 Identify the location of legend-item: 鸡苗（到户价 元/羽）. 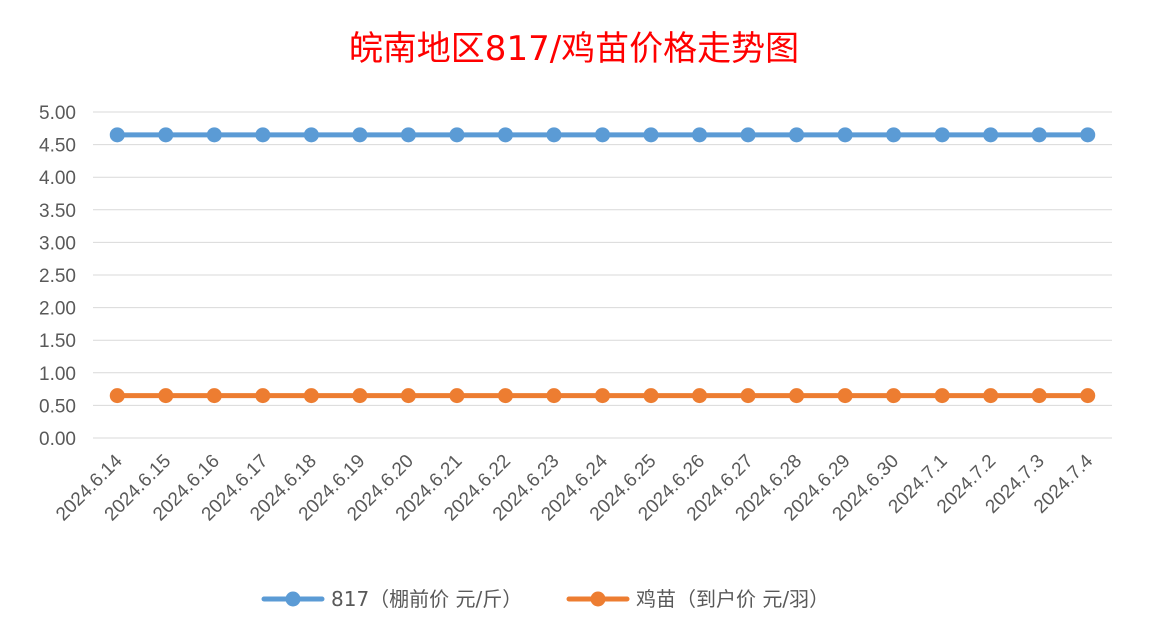
(697, 599).